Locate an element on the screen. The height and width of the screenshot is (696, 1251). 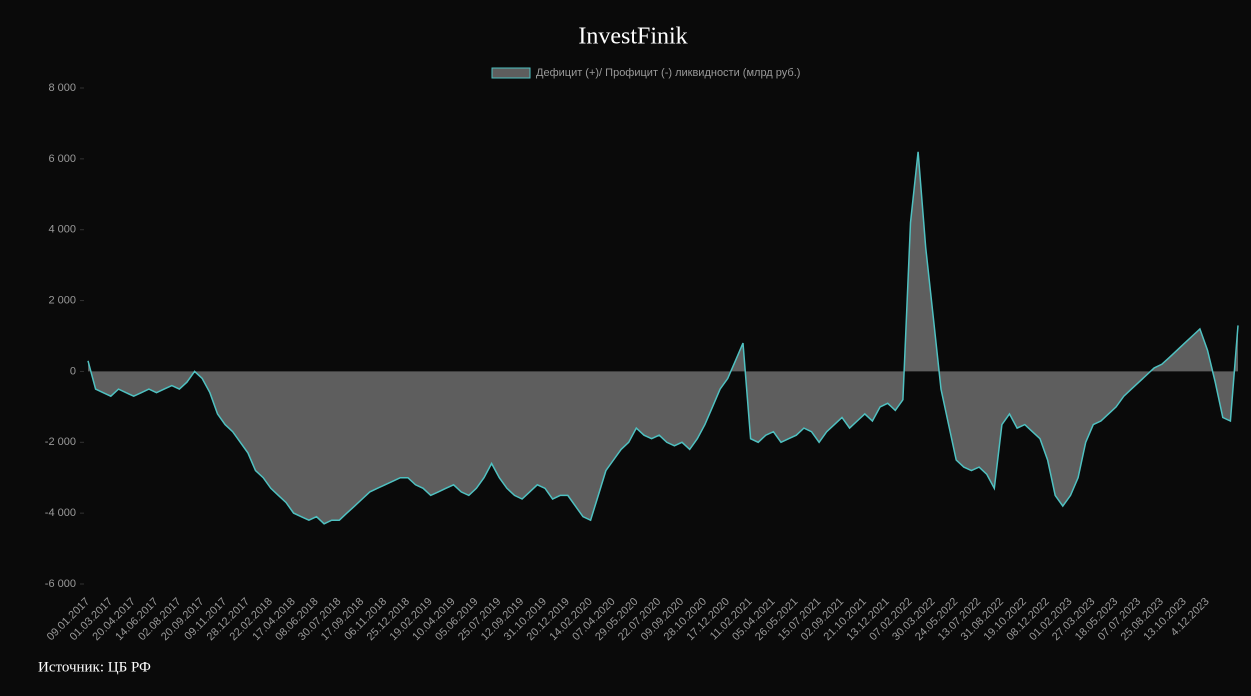
legend-swatch is located at coordinates (511, 73).